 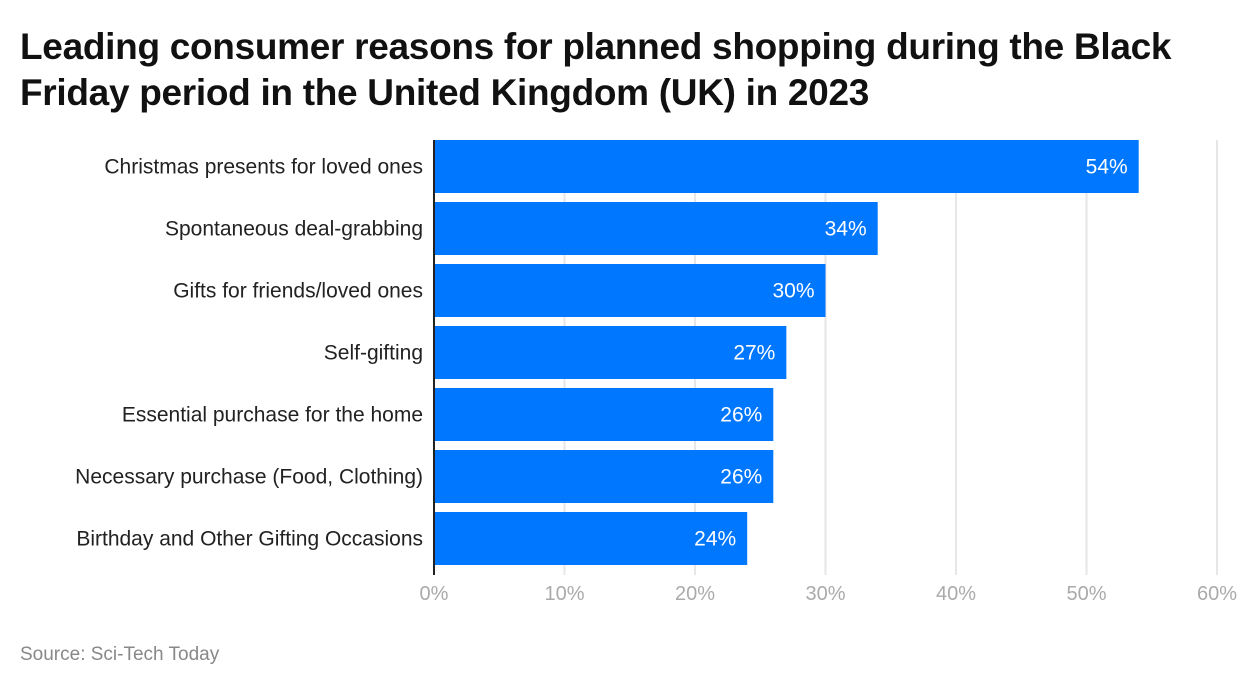 What do you see at coordinates (434, 594) in the screenshot?
I see `x-tick-label: 0%` at bounding box center [434, 594].